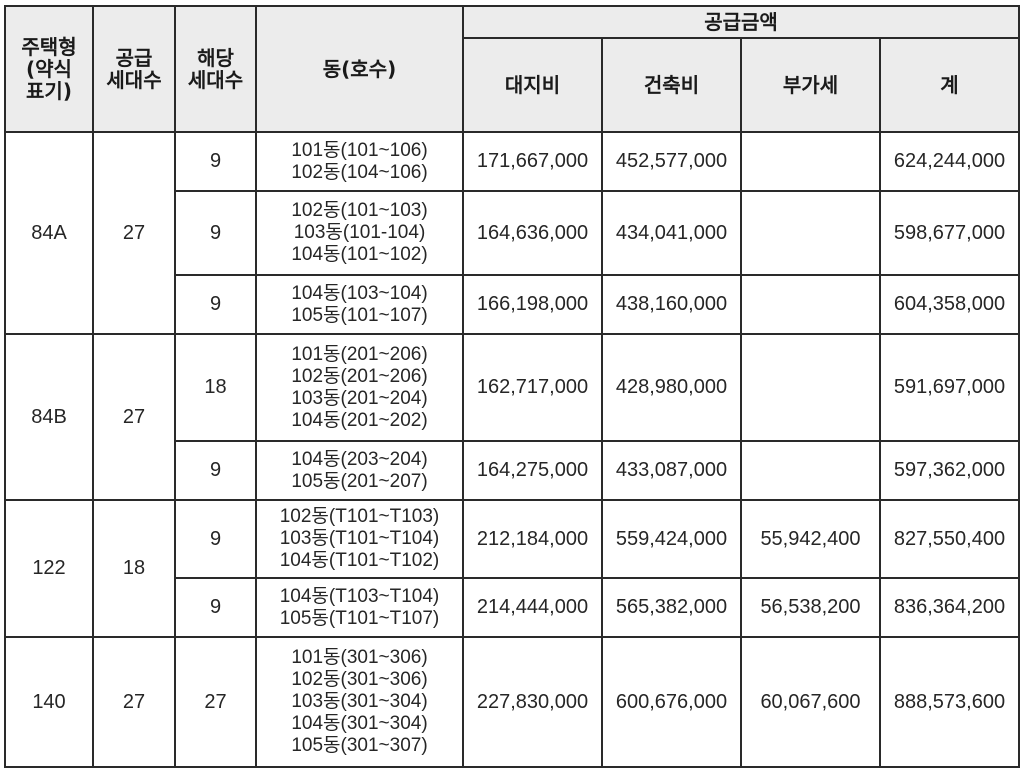 This screenshot has height=778, width=1024. I want to click on total-price-cell: 604,358,000, so click(949, 304).